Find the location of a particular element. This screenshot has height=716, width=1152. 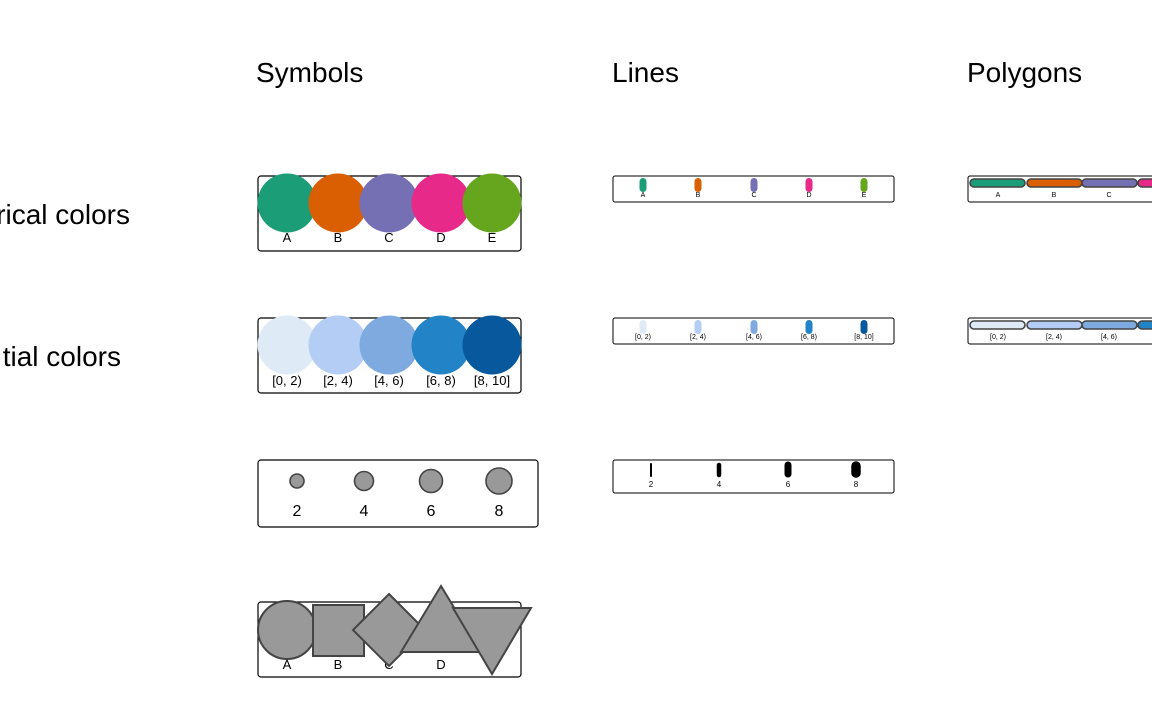

column-header-lines: Lines is located at coordinates (645, 72).